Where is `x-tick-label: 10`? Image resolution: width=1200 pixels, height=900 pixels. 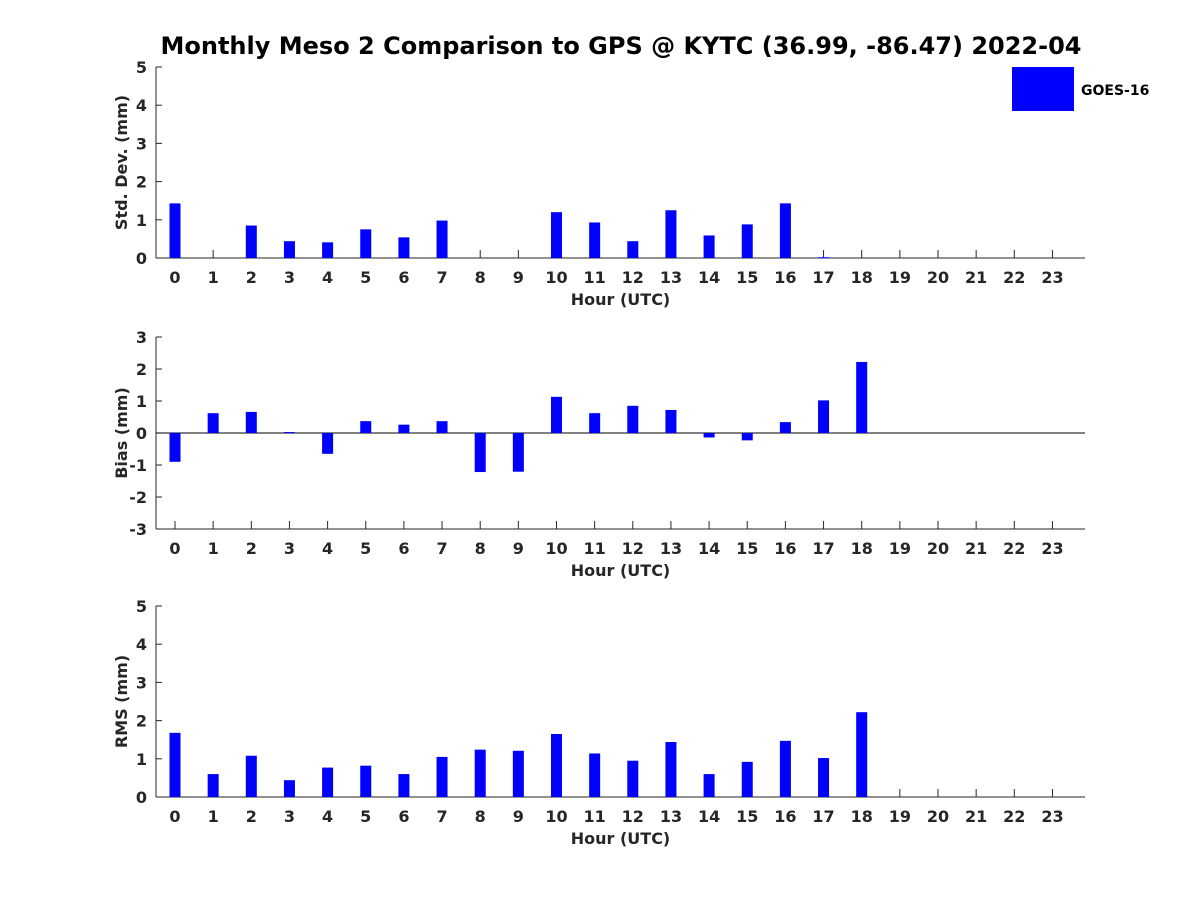 x-tick-label: 10 is located at coordinates (556, 277).